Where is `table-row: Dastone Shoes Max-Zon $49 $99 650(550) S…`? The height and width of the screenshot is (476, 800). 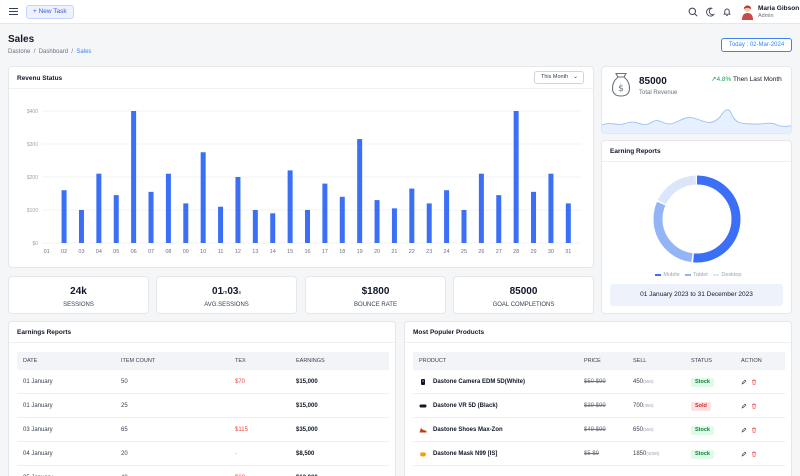
table-row: Dastone Shoes Max-Zon $49 $99 650(550) S… is located at coordinates (599, 430).